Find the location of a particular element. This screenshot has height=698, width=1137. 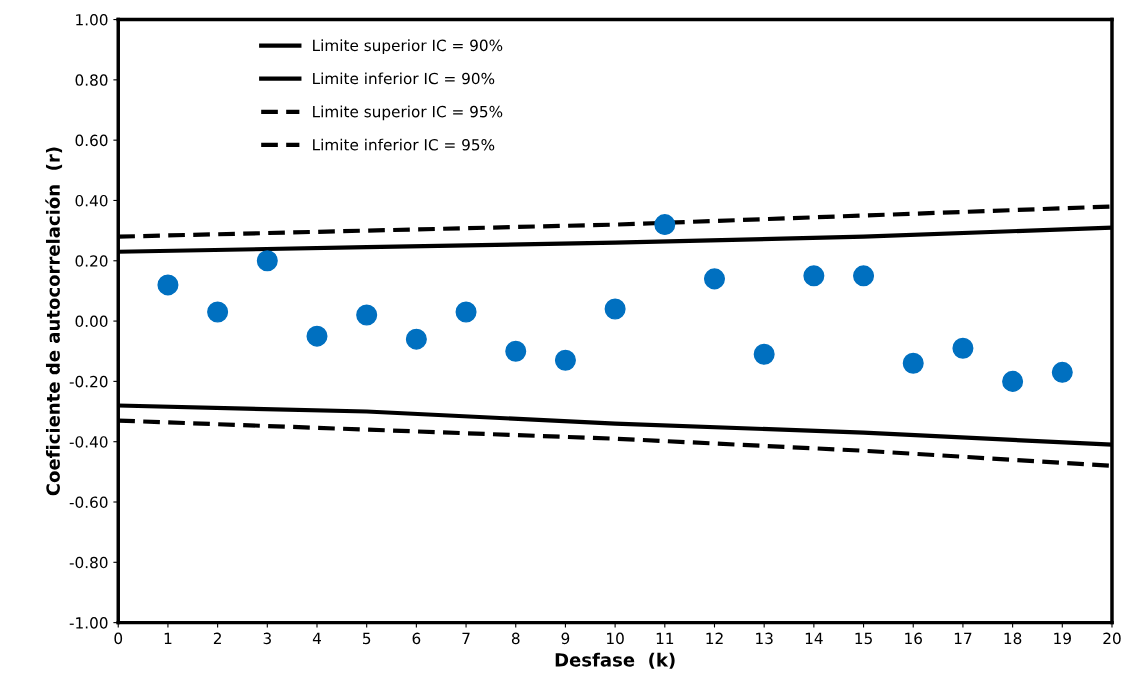

y-tick-label: -0.60 is located at coordinates (88, 502).